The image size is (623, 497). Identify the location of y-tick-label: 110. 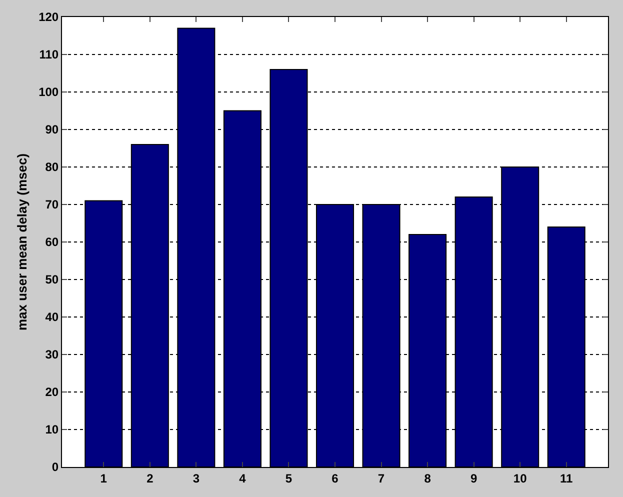
(49, 55).